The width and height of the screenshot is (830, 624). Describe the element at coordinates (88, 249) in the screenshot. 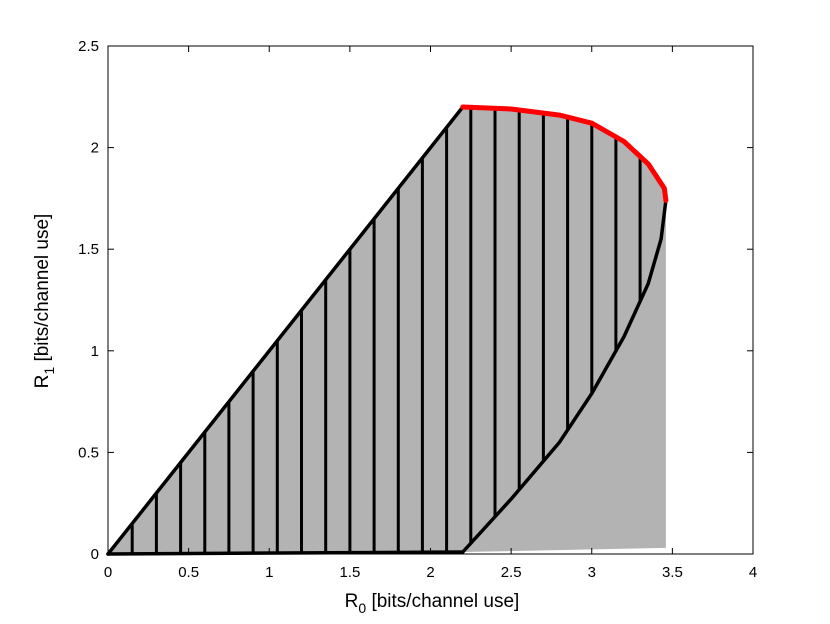

I see `y-tick-label: 1.5` at that location.